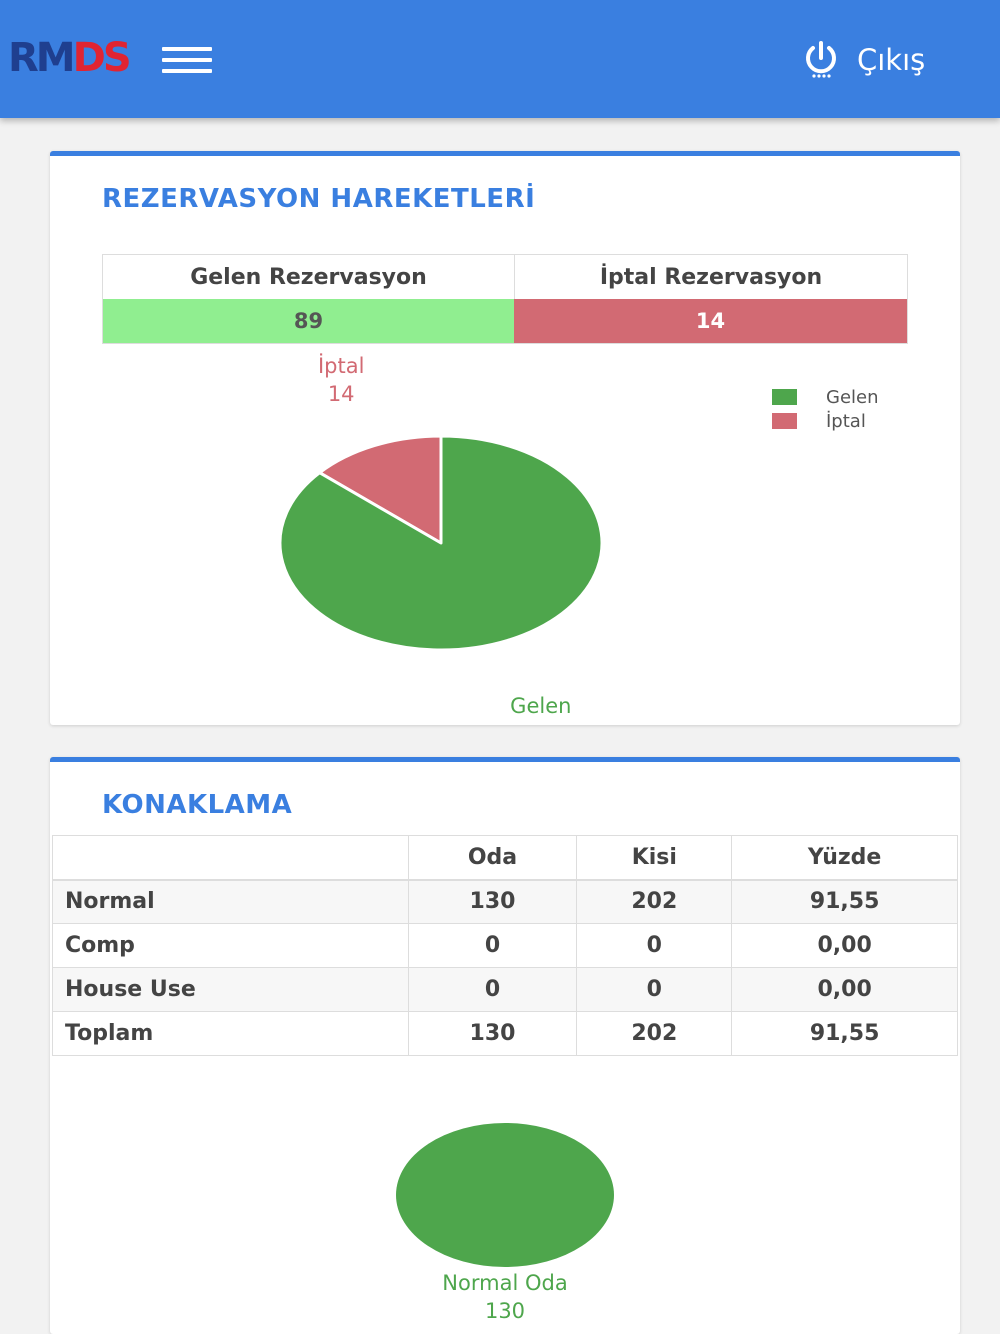 The image size is (1000, 1334). Describe the element at coordinates (308, 321) in the screenshot. I see `incoming-reservations-value: 89` at that location.